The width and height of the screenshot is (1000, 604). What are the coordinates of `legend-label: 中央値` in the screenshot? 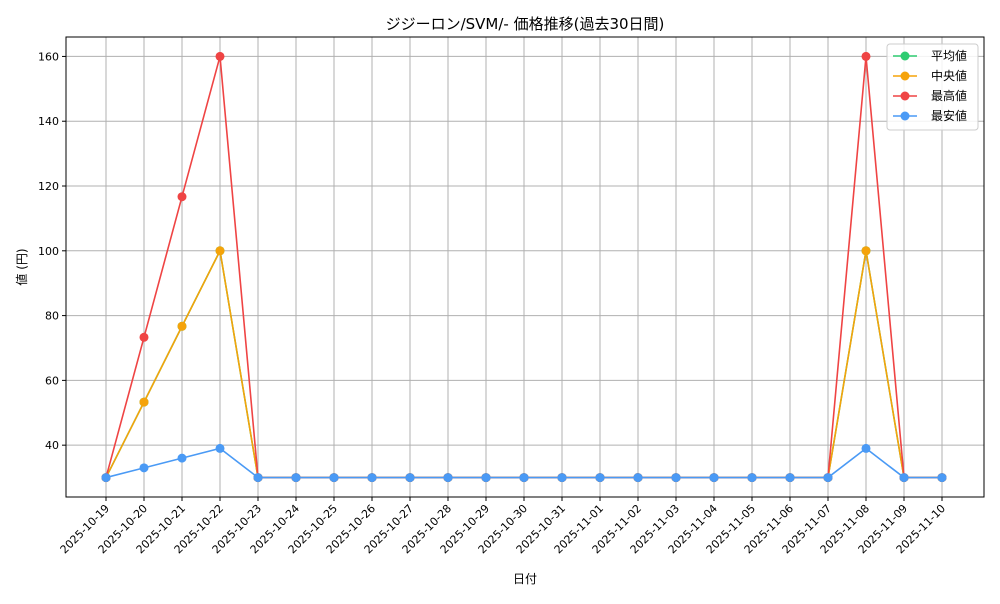 It's located at (949, 75).